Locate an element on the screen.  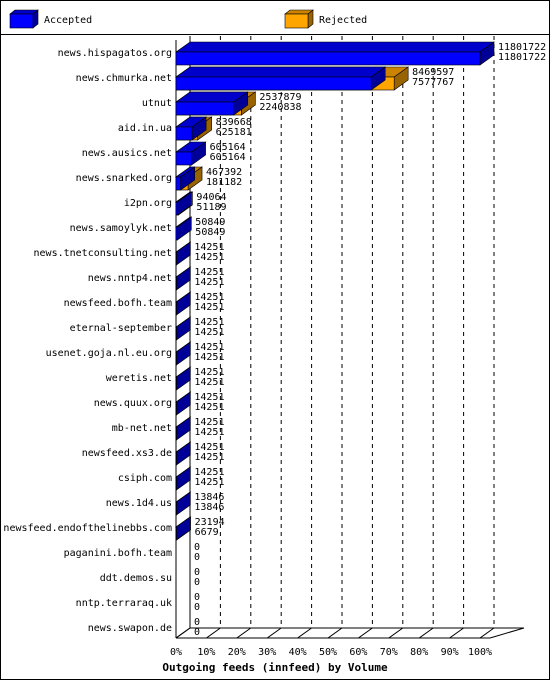
chart-title: Outgoing feeds (innfeed) by Volume is located at coordinates (275, 667).